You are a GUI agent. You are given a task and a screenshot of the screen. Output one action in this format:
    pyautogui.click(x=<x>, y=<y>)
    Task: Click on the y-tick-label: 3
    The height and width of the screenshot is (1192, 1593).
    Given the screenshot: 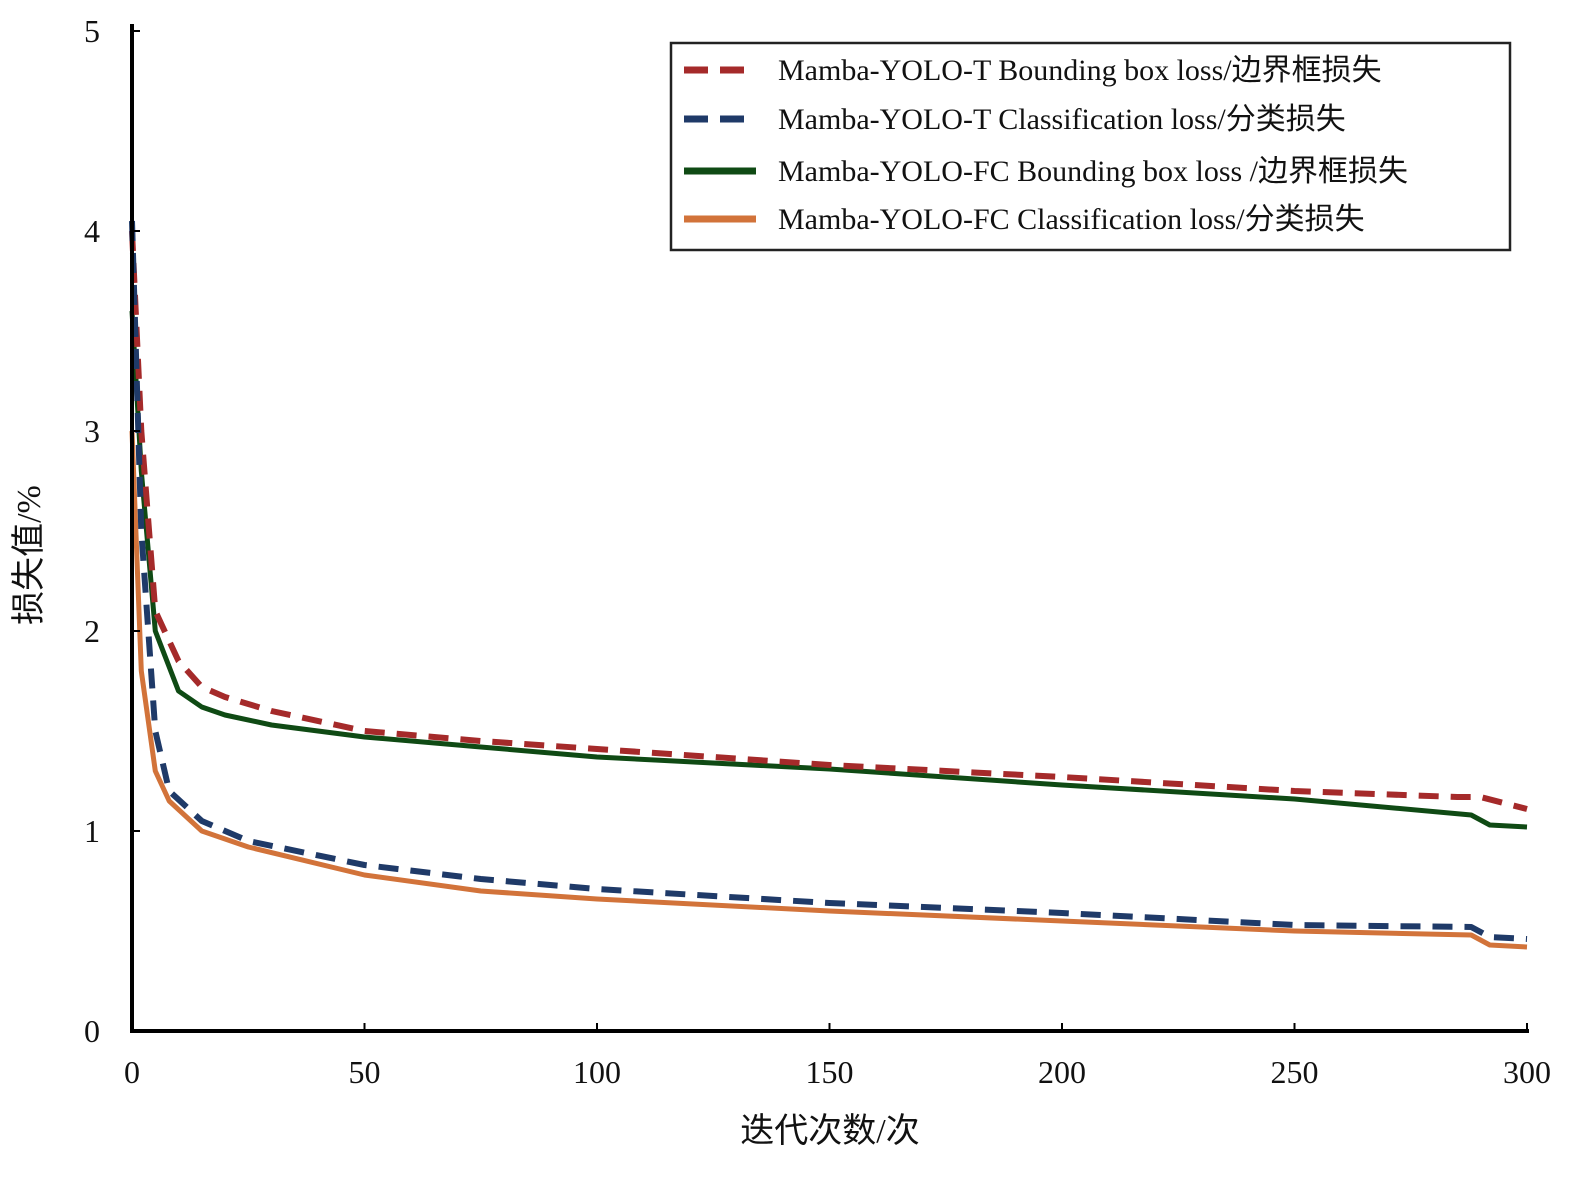 What is the action you would take?
    pyautogui.click(x=92, y=431)
    